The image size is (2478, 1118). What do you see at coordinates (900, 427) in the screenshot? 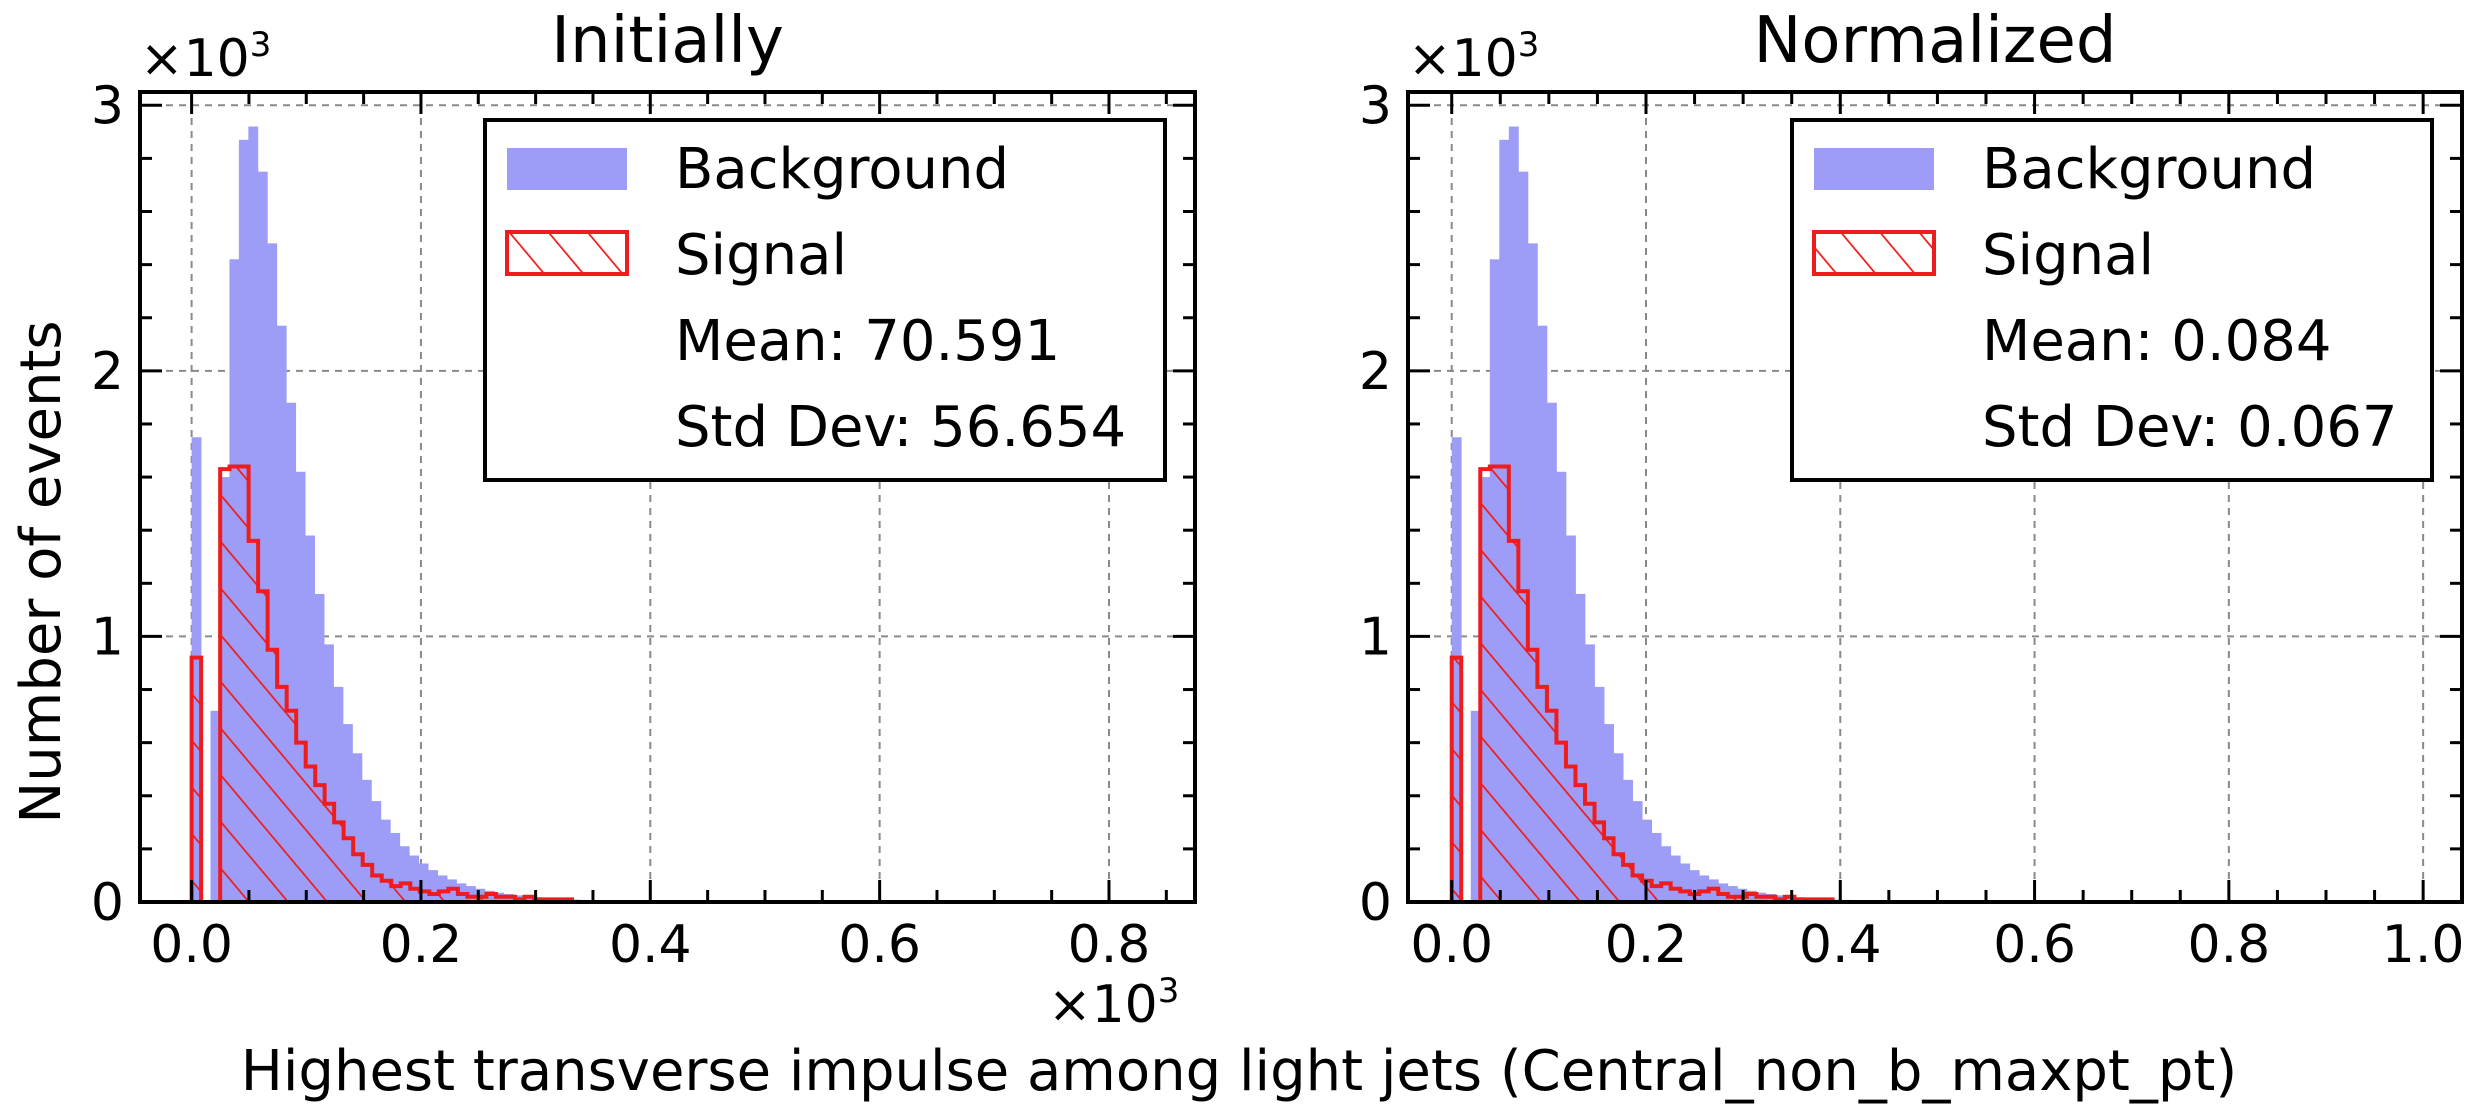
I see `legend-std-dev: Std Dev: 56.654` at bounding box center [900, 427].